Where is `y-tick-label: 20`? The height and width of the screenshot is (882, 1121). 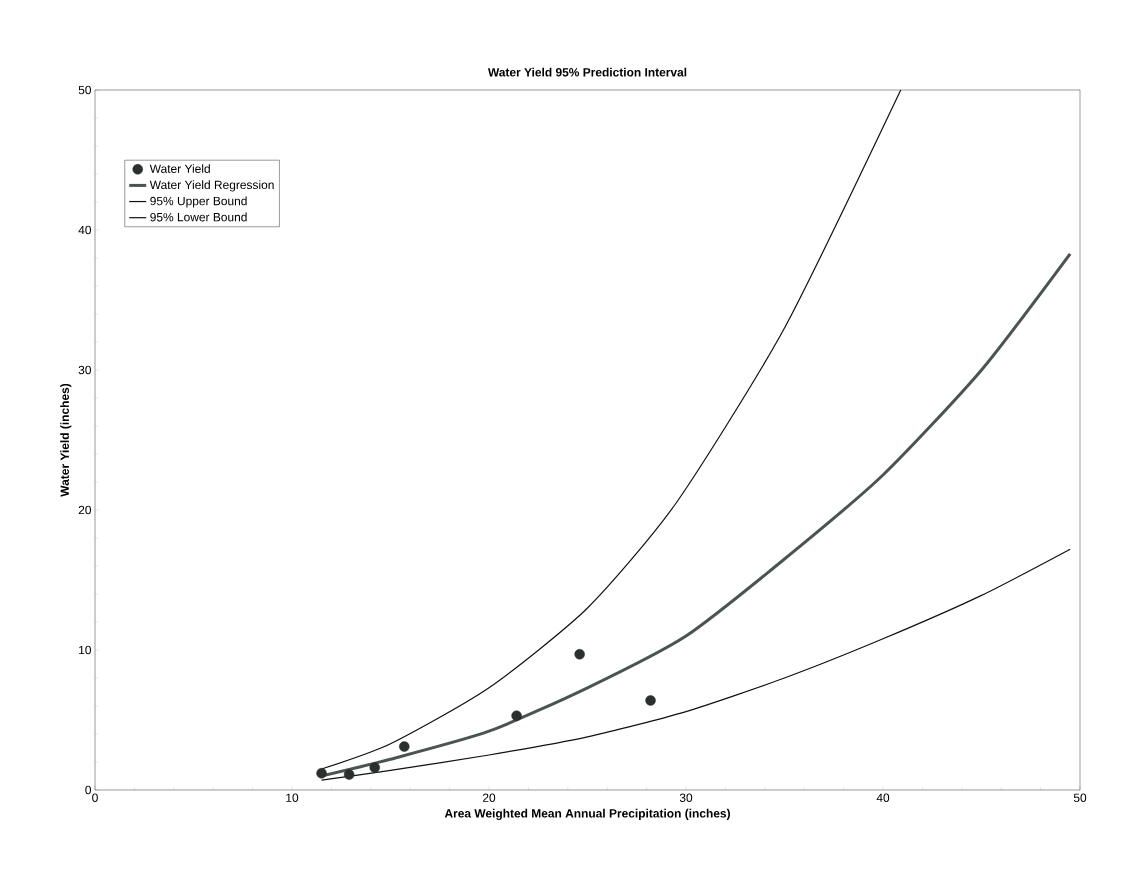 y-tick-label: 20 is located at coordinates (85, 510).